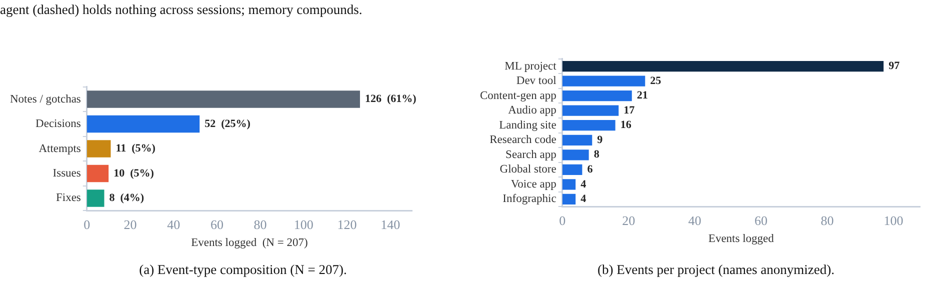 The image size is (946, 290). Describe the element at coordinates (136, 148) in the screenshot. I see `data-label: 11 (5%)` at that location.